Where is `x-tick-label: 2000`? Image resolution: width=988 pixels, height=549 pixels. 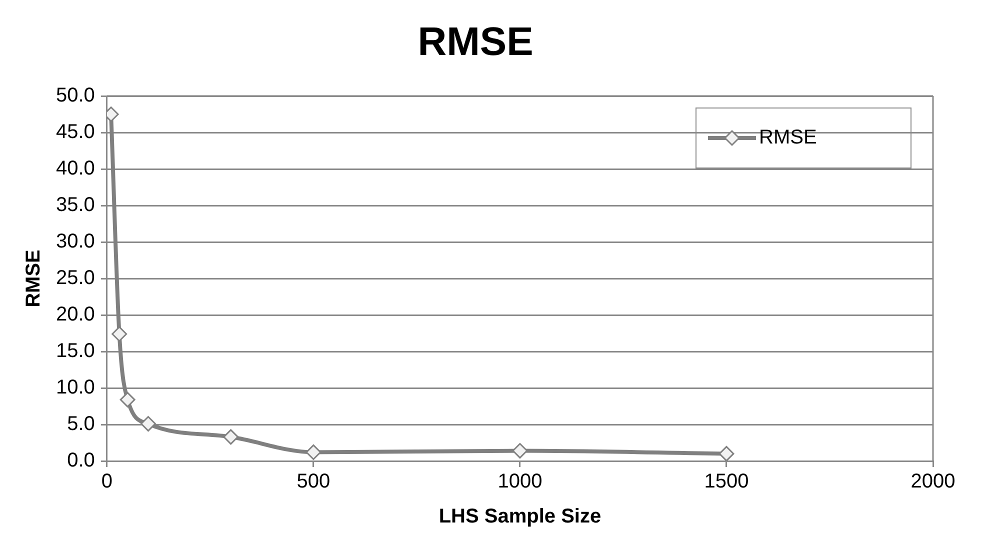
x-tick-label: 2000 is located at coordinates (933, 481).